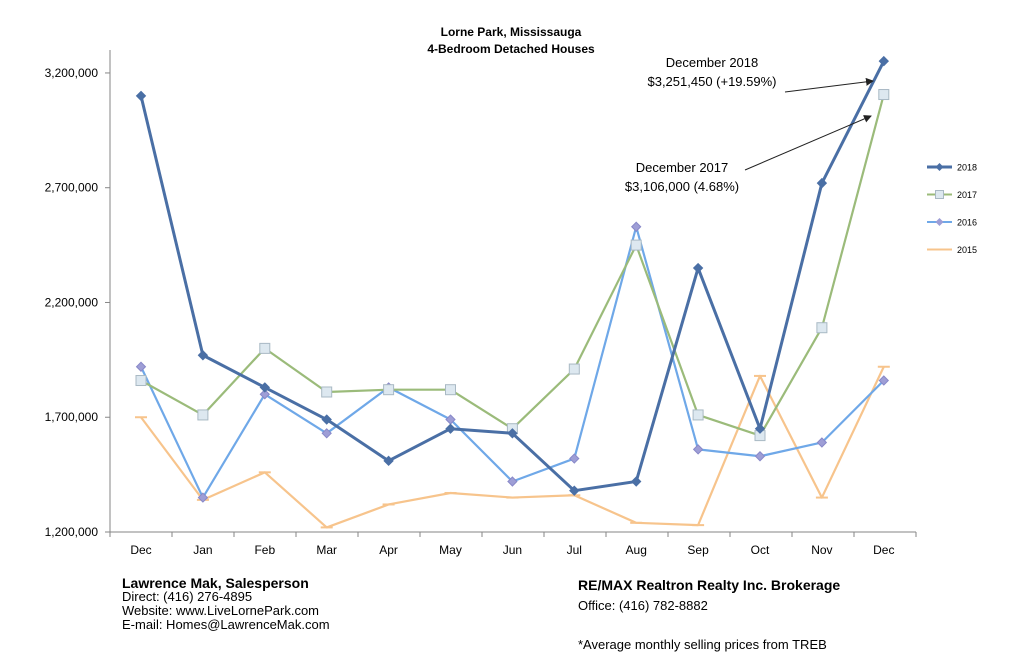 This screenshot has width=1024, height=663. I want to click on y-tick-label: 1,200,000, so click(72, 532).